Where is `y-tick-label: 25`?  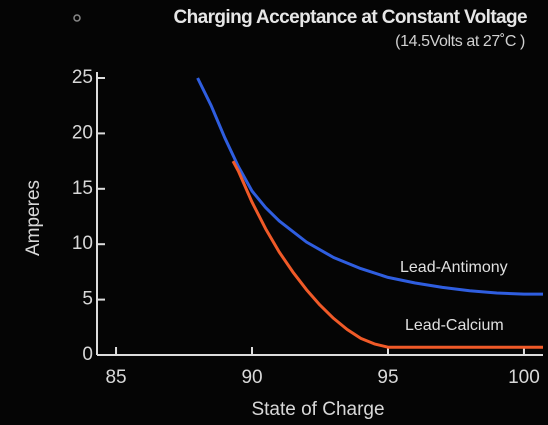
y-tick-label: 25 is located at coordinates (82, 77).